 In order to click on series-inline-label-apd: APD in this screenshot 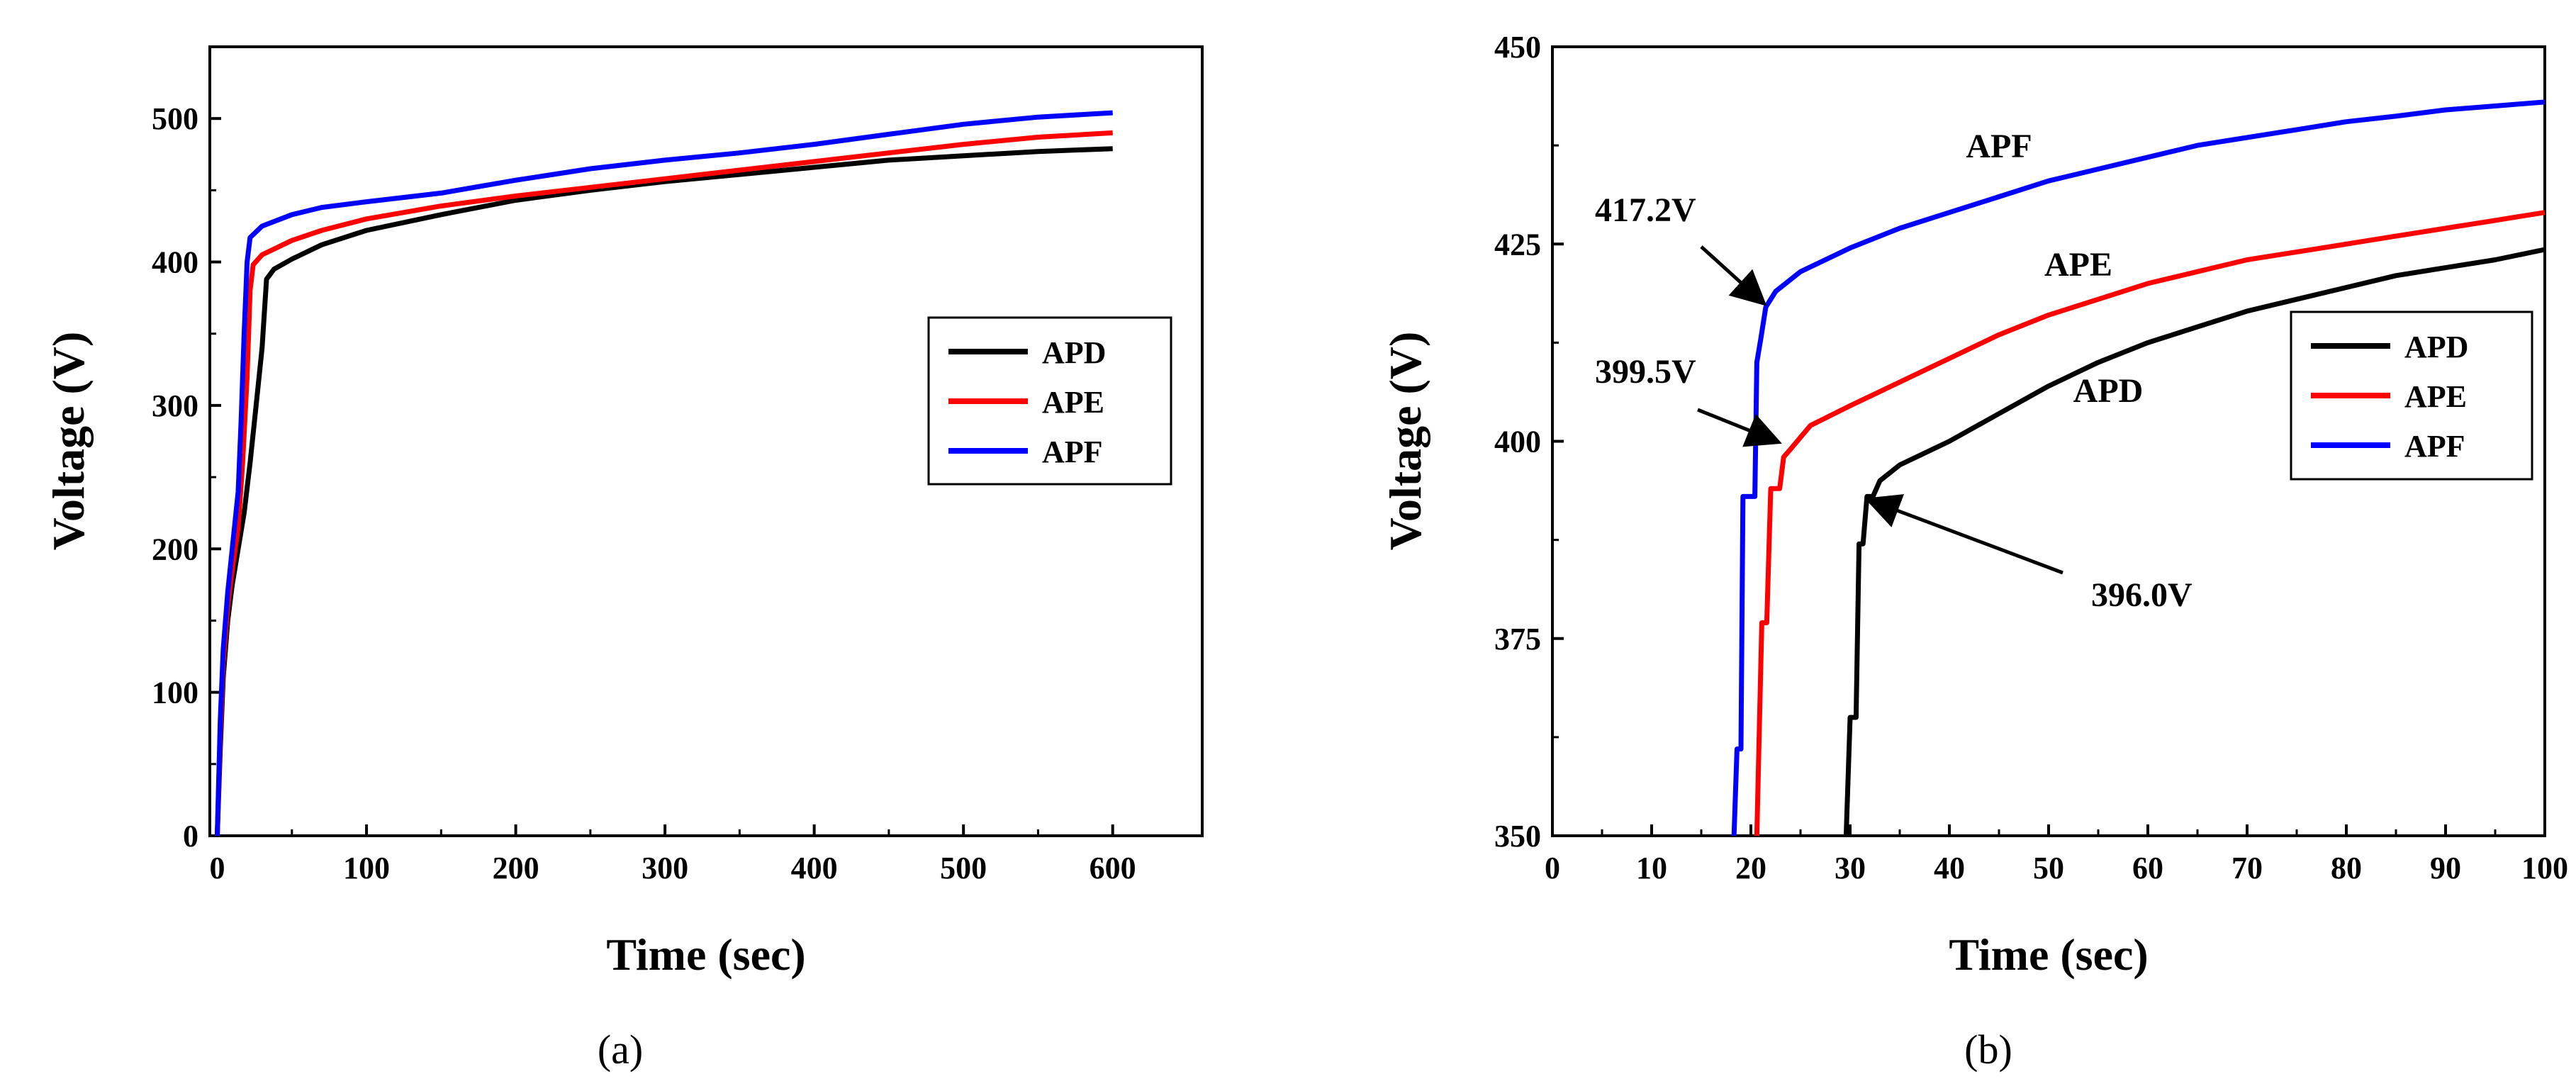, I will do `click(2108, 391)`.